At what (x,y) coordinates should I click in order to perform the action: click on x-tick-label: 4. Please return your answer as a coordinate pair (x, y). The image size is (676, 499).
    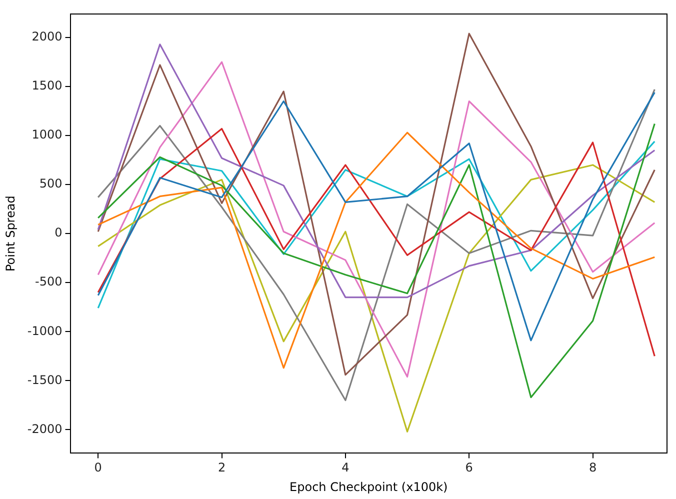
    Looking at the image, I should click on (346, 467).